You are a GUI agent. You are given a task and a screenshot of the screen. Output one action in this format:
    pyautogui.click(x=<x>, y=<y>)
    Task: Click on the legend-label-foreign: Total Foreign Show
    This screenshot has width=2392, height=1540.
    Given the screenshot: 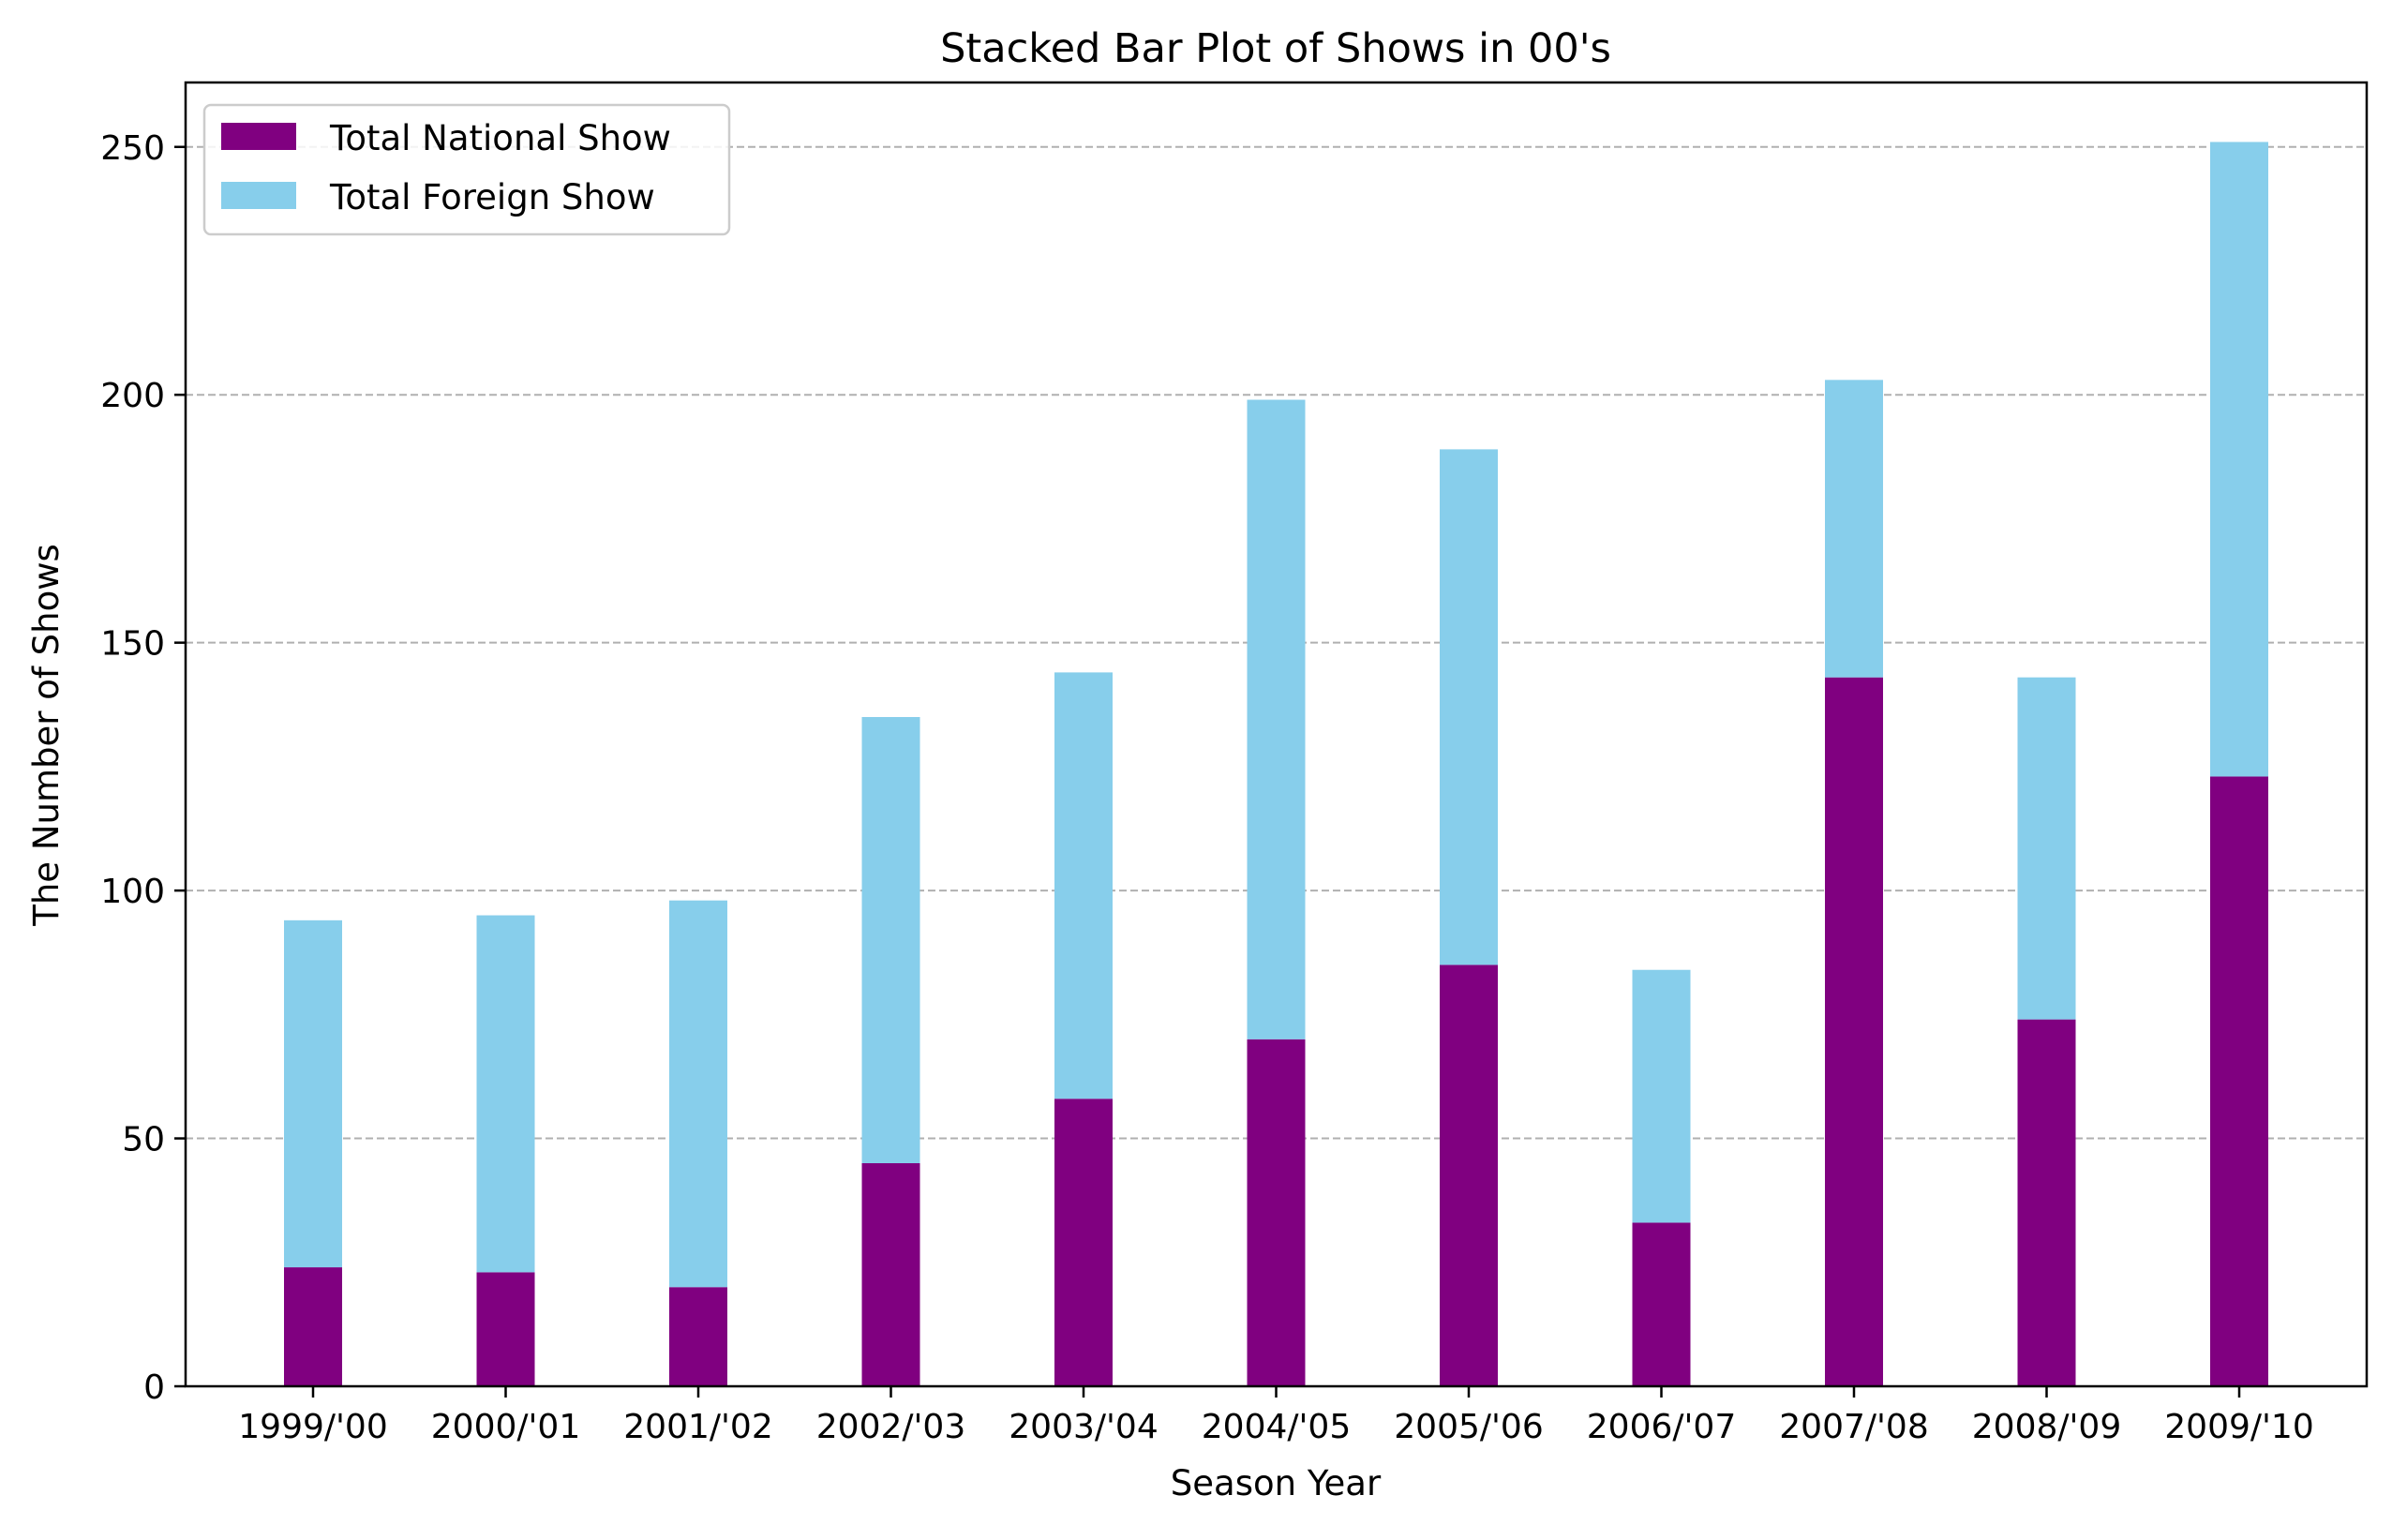 What is the action you would take?
    pyautogui.click(x=492, y=197)
    